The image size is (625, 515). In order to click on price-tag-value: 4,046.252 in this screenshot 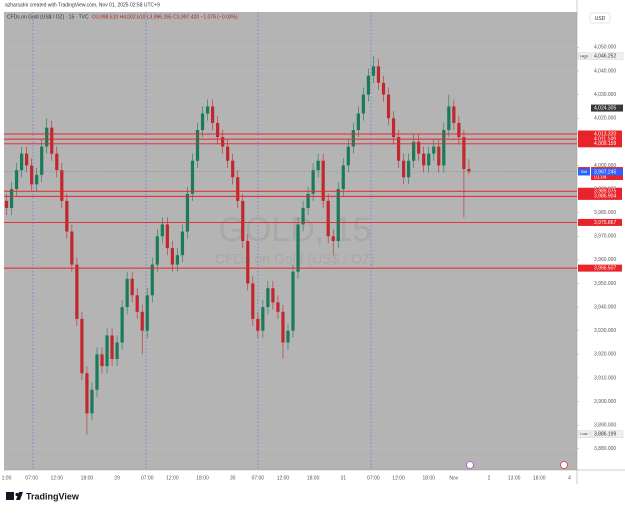, I will do `click(605, 57)`.